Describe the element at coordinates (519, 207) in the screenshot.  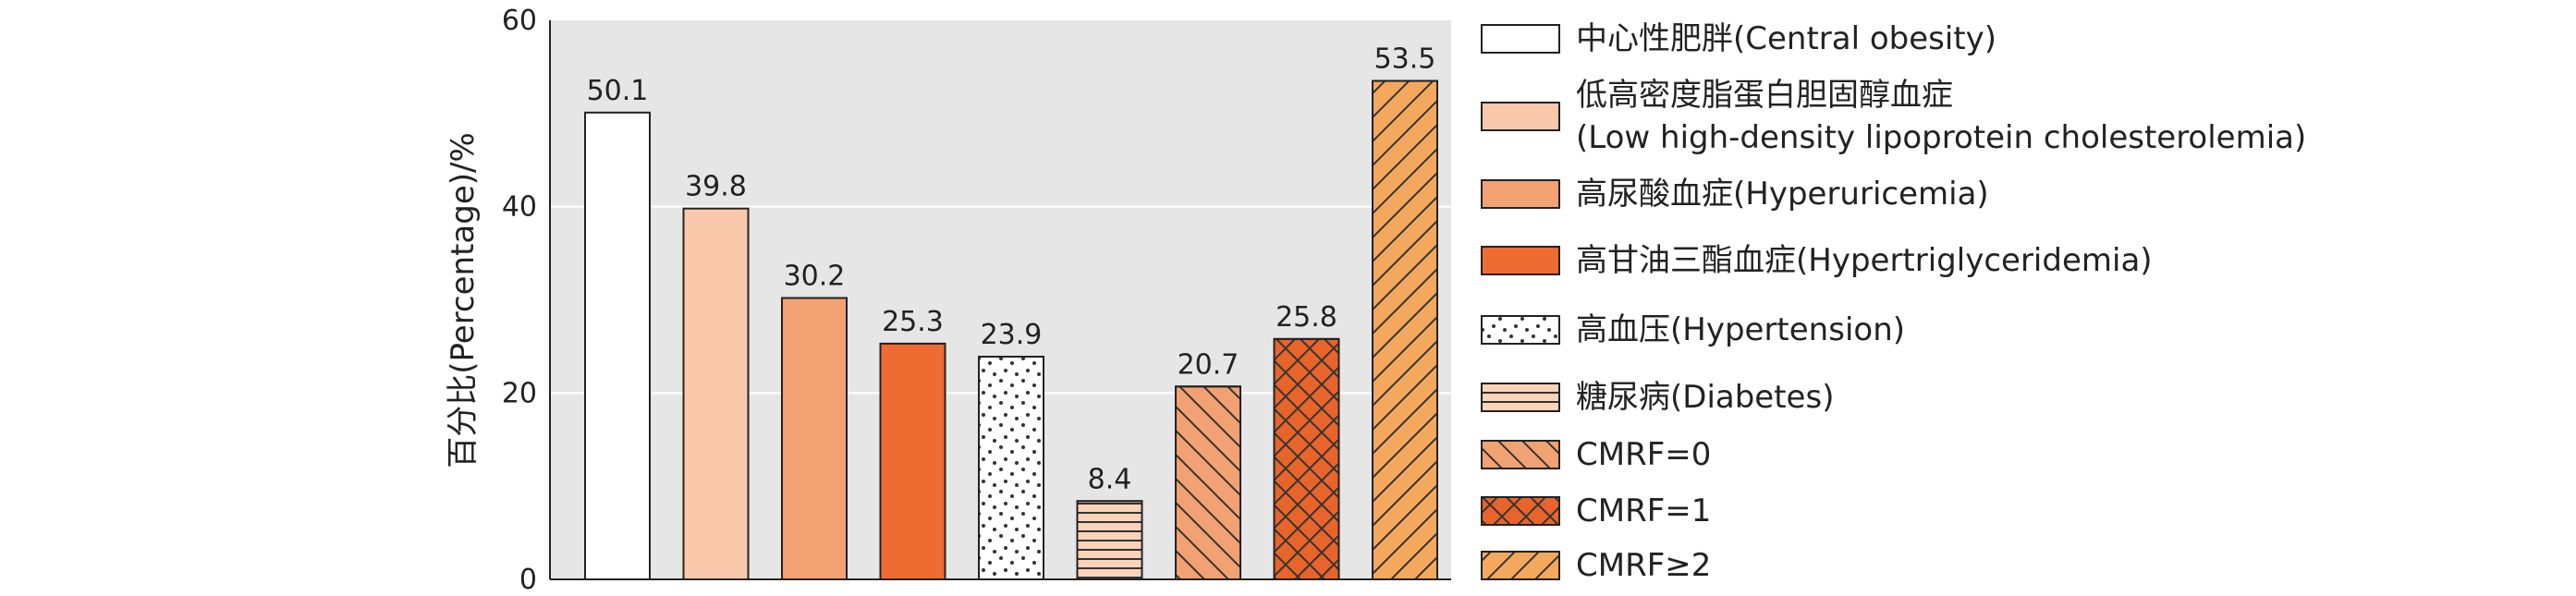
I see `y-tick-label: 40` at that location.